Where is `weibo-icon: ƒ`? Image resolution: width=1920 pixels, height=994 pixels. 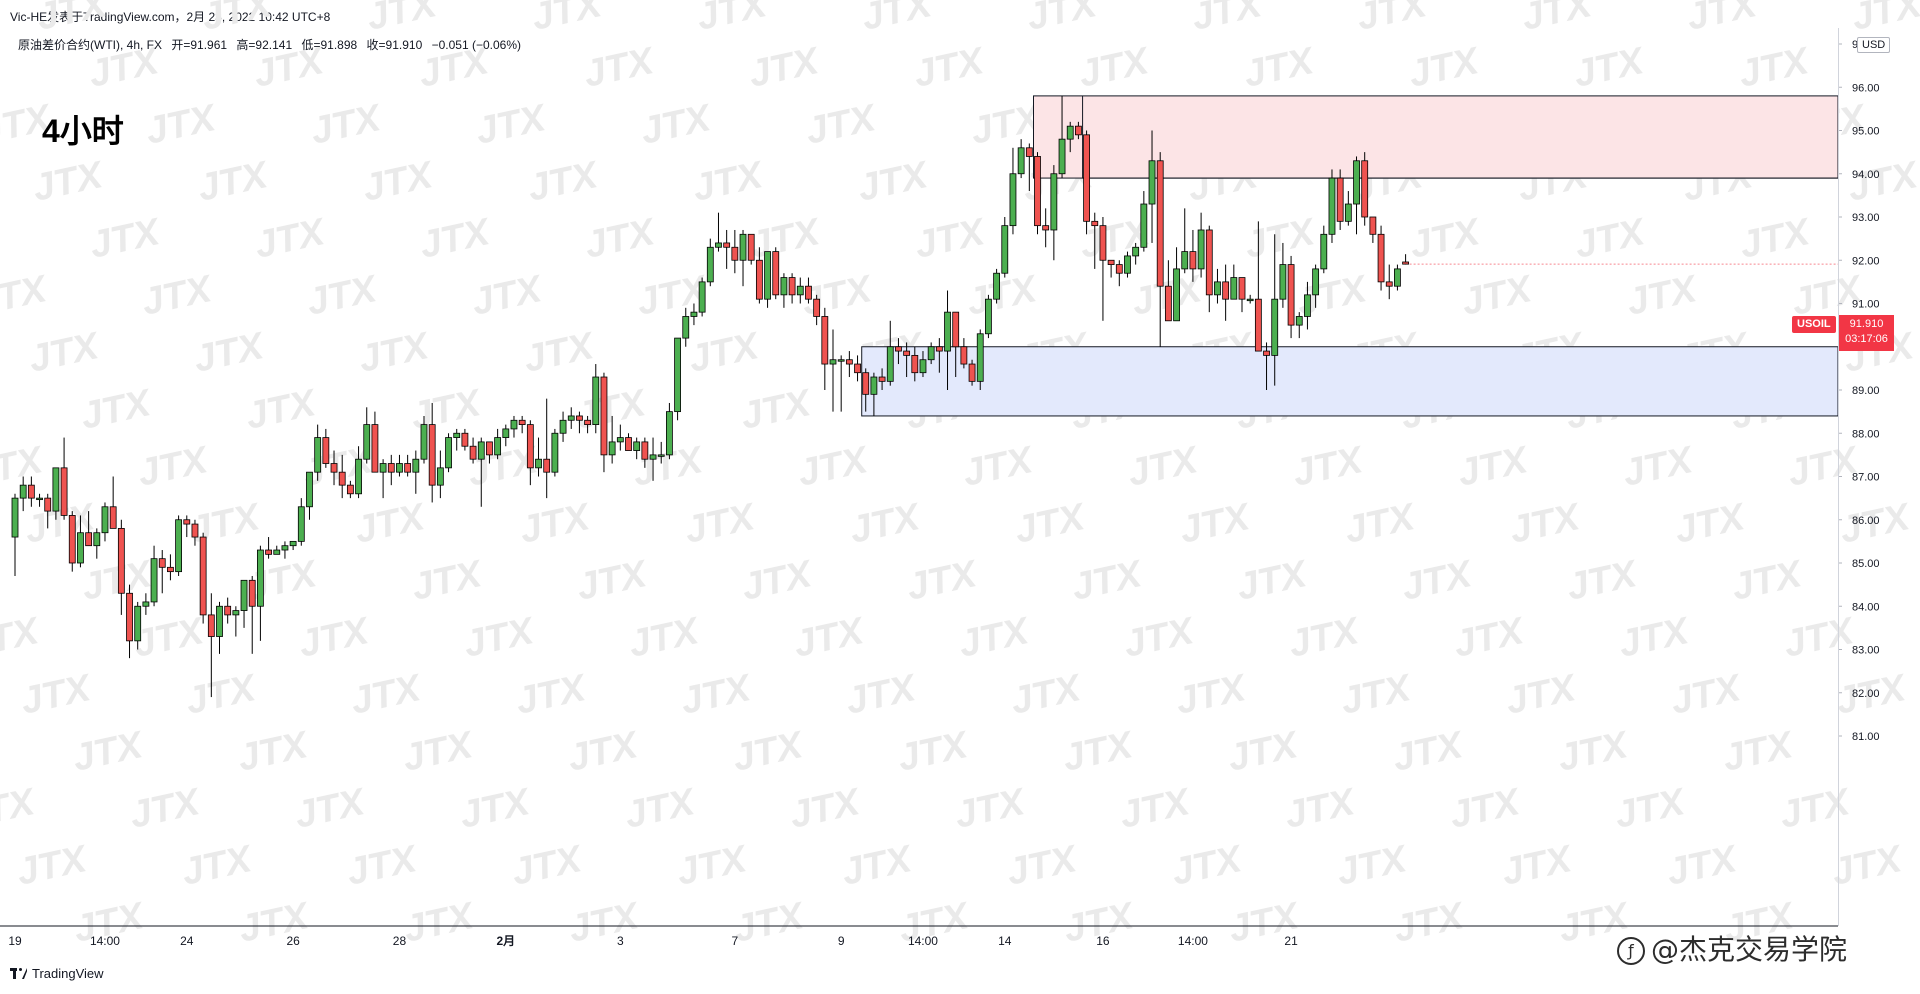 weibo-icon: ƒ is located at coordinates (1631, 951).